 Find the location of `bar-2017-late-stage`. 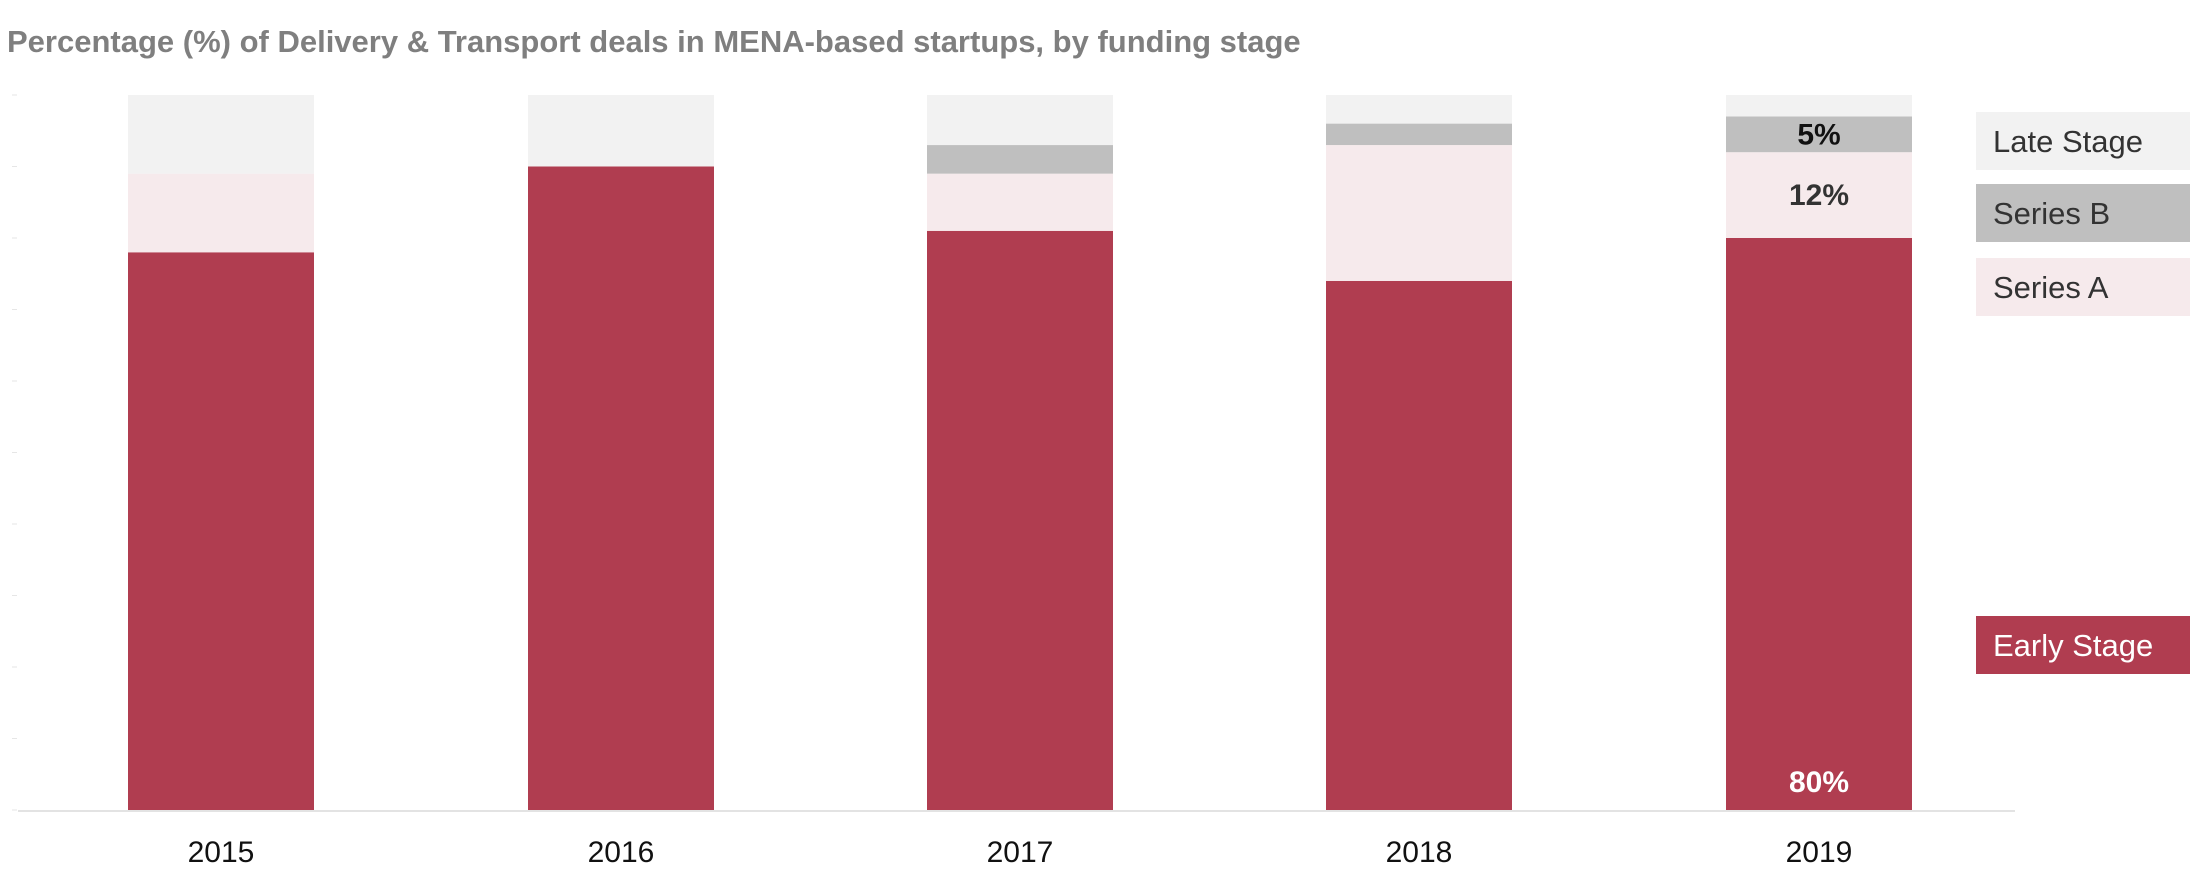

bar-2017-late-stage is located at coordinates (1020, 120).